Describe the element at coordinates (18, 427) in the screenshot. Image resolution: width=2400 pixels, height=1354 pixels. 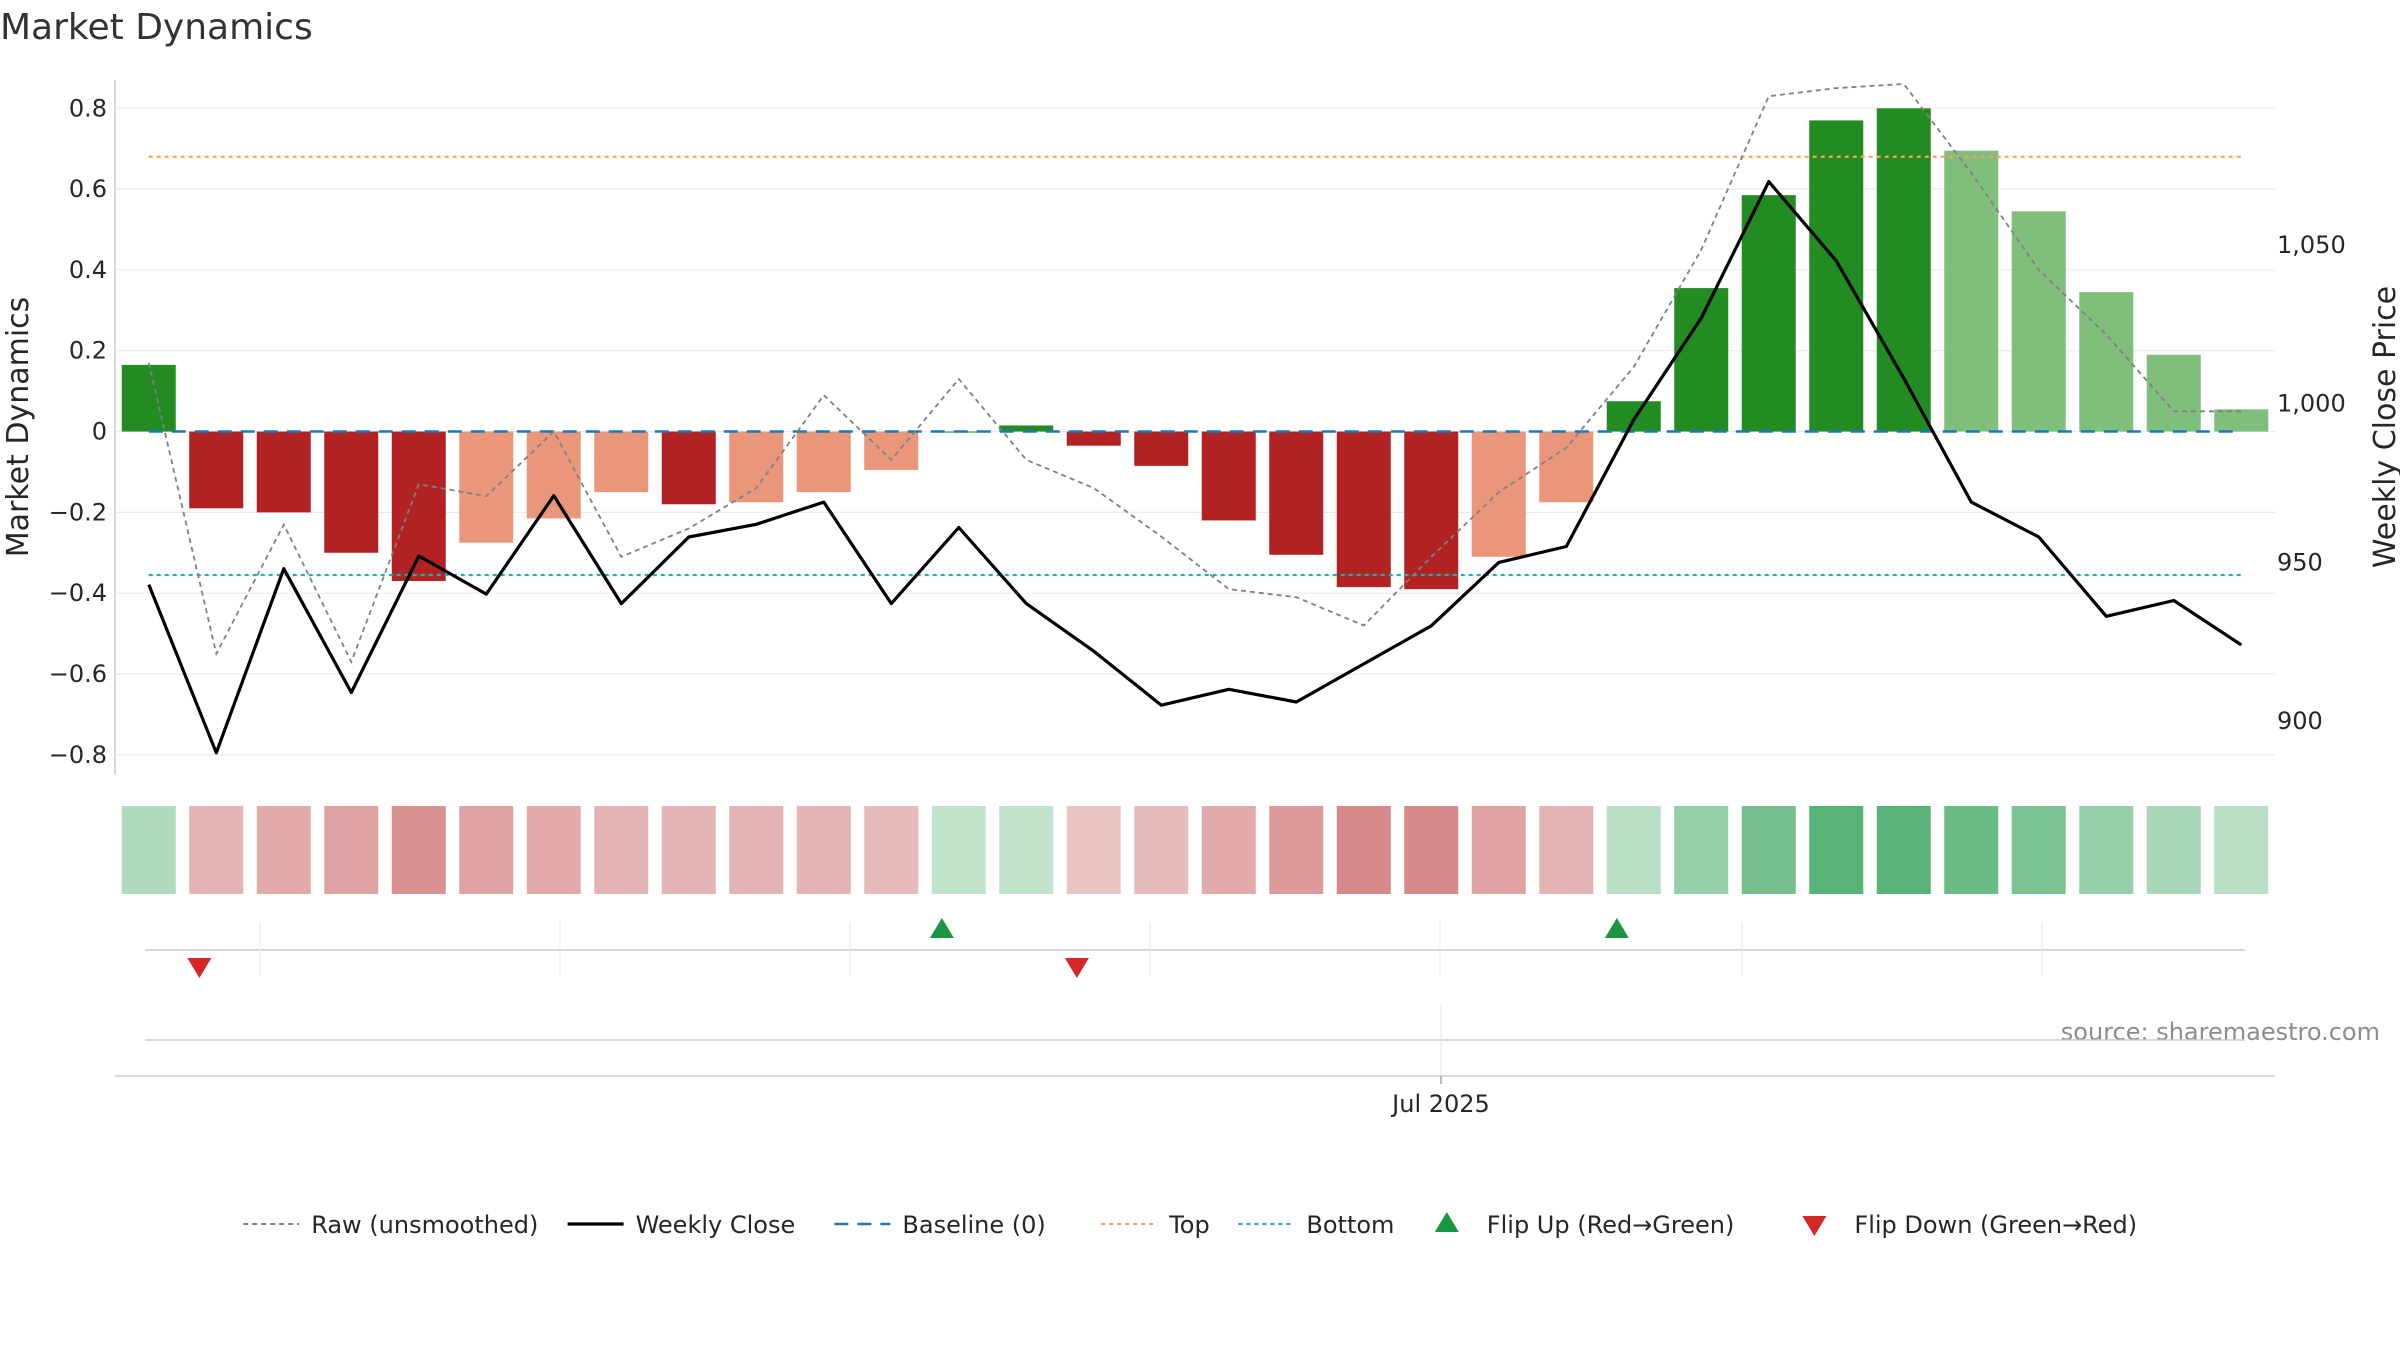
I see `left-axis-title: Market Dynamics` at that location.